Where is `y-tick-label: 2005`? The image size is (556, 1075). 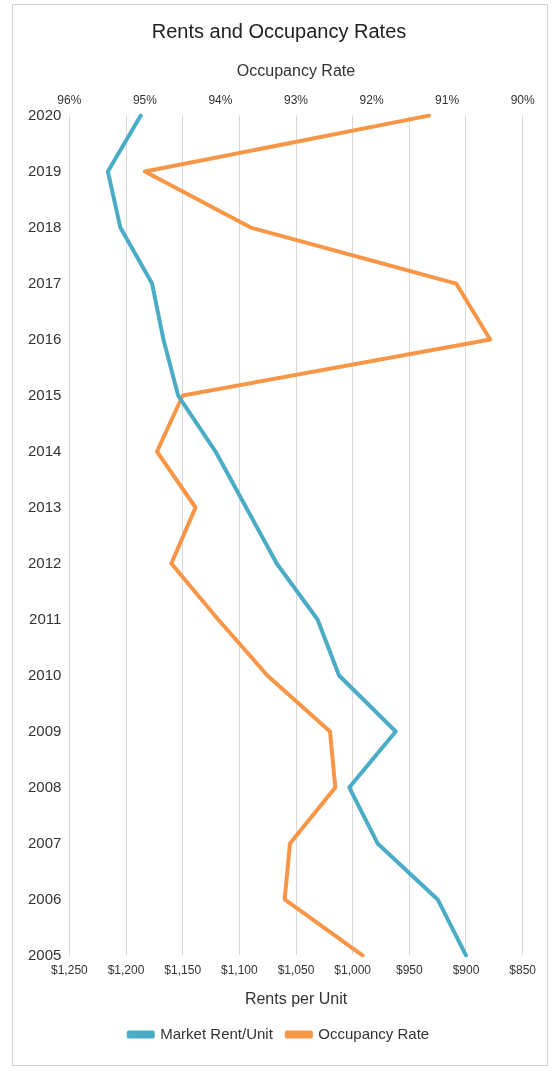
y-tick-label: 2005 is located at coordinates (44, 954).